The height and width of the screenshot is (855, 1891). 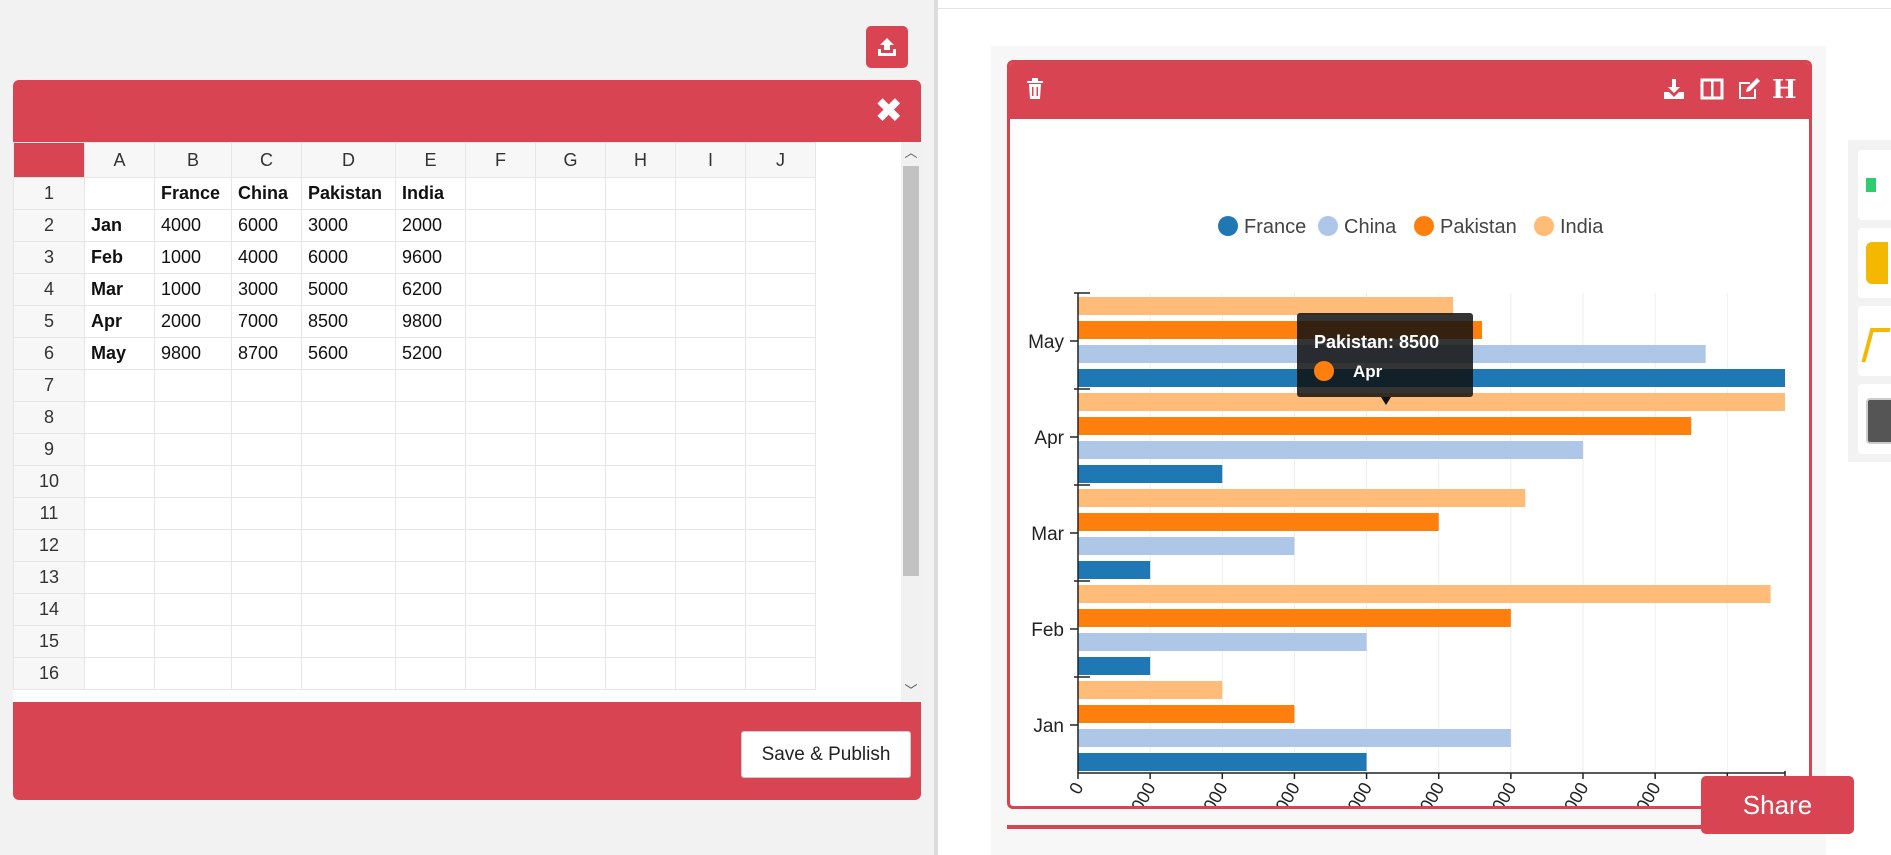 What do you see at coordinates (1424, 594) in the screenshot?
I see `bar-india-feb` at bounding box center [1424, 594].